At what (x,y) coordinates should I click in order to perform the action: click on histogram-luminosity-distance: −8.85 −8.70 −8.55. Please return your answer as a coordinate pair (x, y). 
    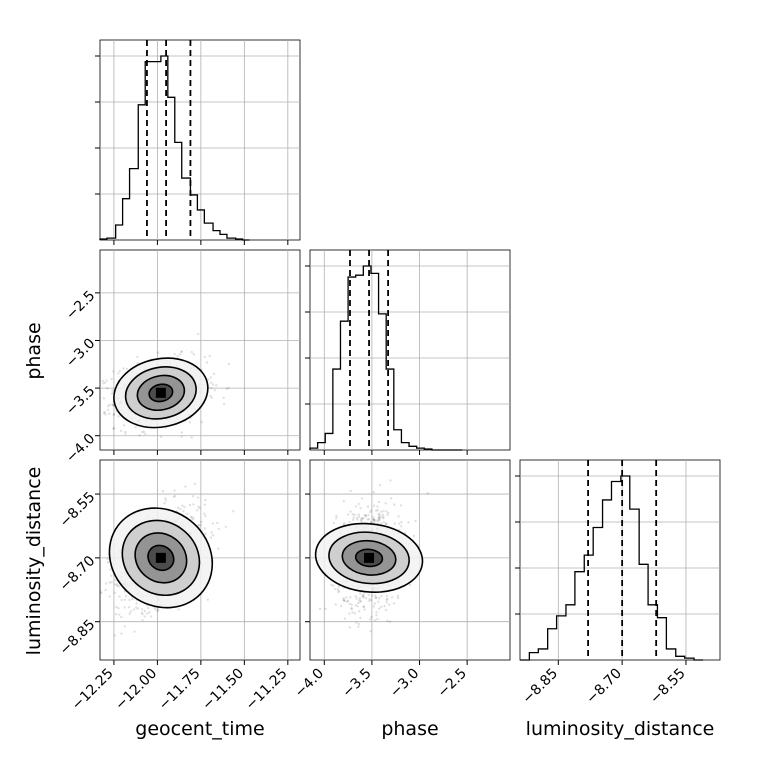
    Looking at the image, I should click on (618, 583).